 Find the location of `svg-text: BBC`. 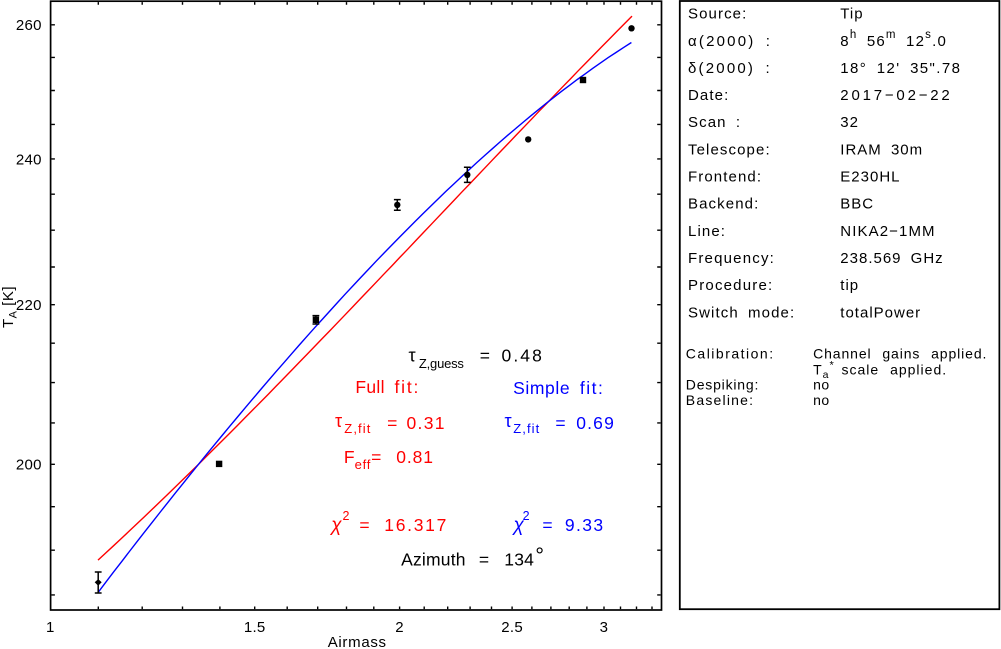

svg-text: BBC is located at coordinates (857, 204).